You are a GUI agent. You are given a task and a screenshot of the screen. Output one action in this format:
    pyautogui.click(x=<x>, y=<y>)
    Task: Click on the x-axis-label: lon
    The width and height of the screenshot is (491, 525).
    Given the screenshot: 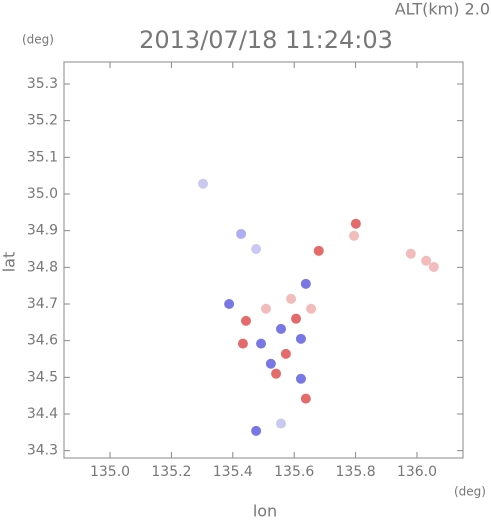 What is the action you would take?
    pyautogui.click(x=265, y=511)
    